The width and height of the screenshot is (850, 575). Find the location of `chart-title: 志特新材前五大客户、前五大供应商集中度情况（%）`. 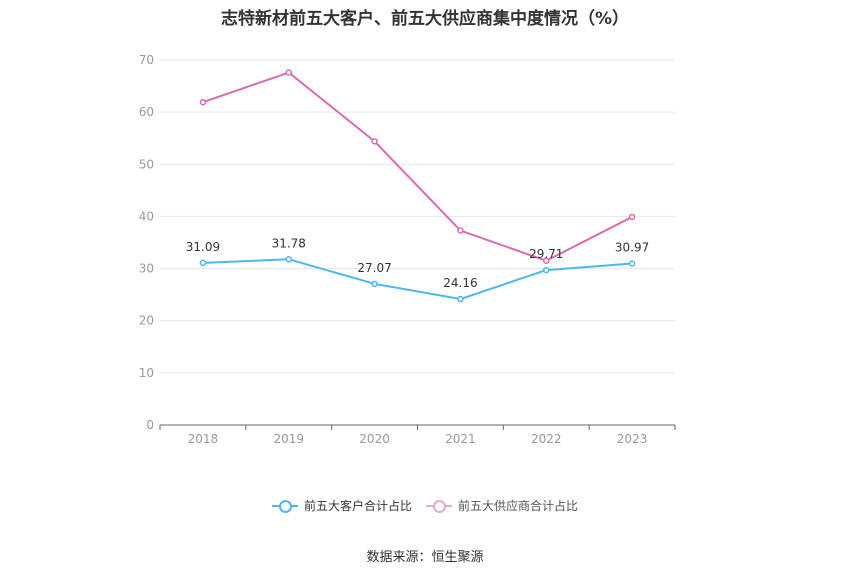

chart-title: 志特新材前五大客户、前五大供应商集中度情况（%） is located at coordinates (425, 19).